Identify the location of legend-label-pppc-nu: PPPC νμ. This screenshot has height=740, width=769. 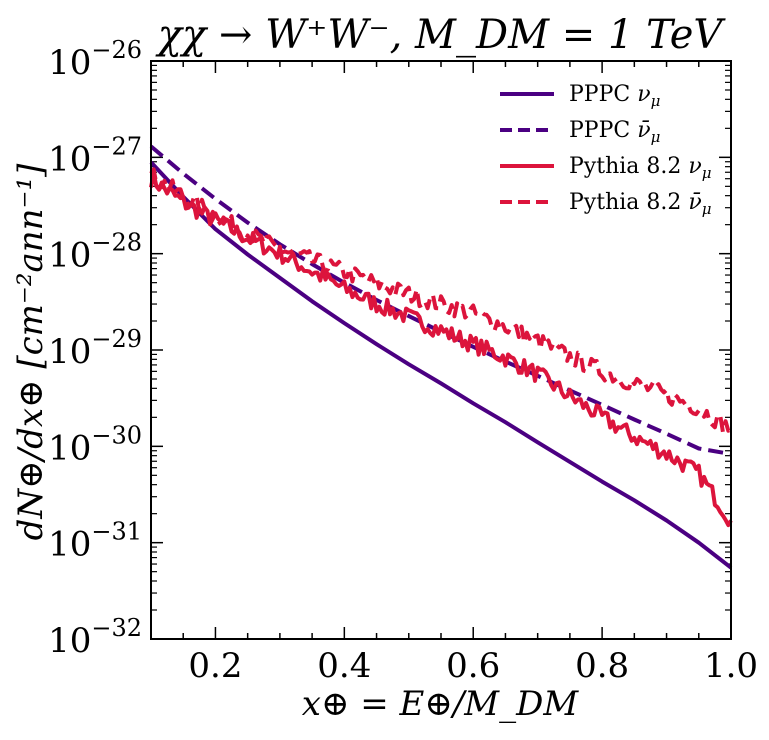
(614, 96).